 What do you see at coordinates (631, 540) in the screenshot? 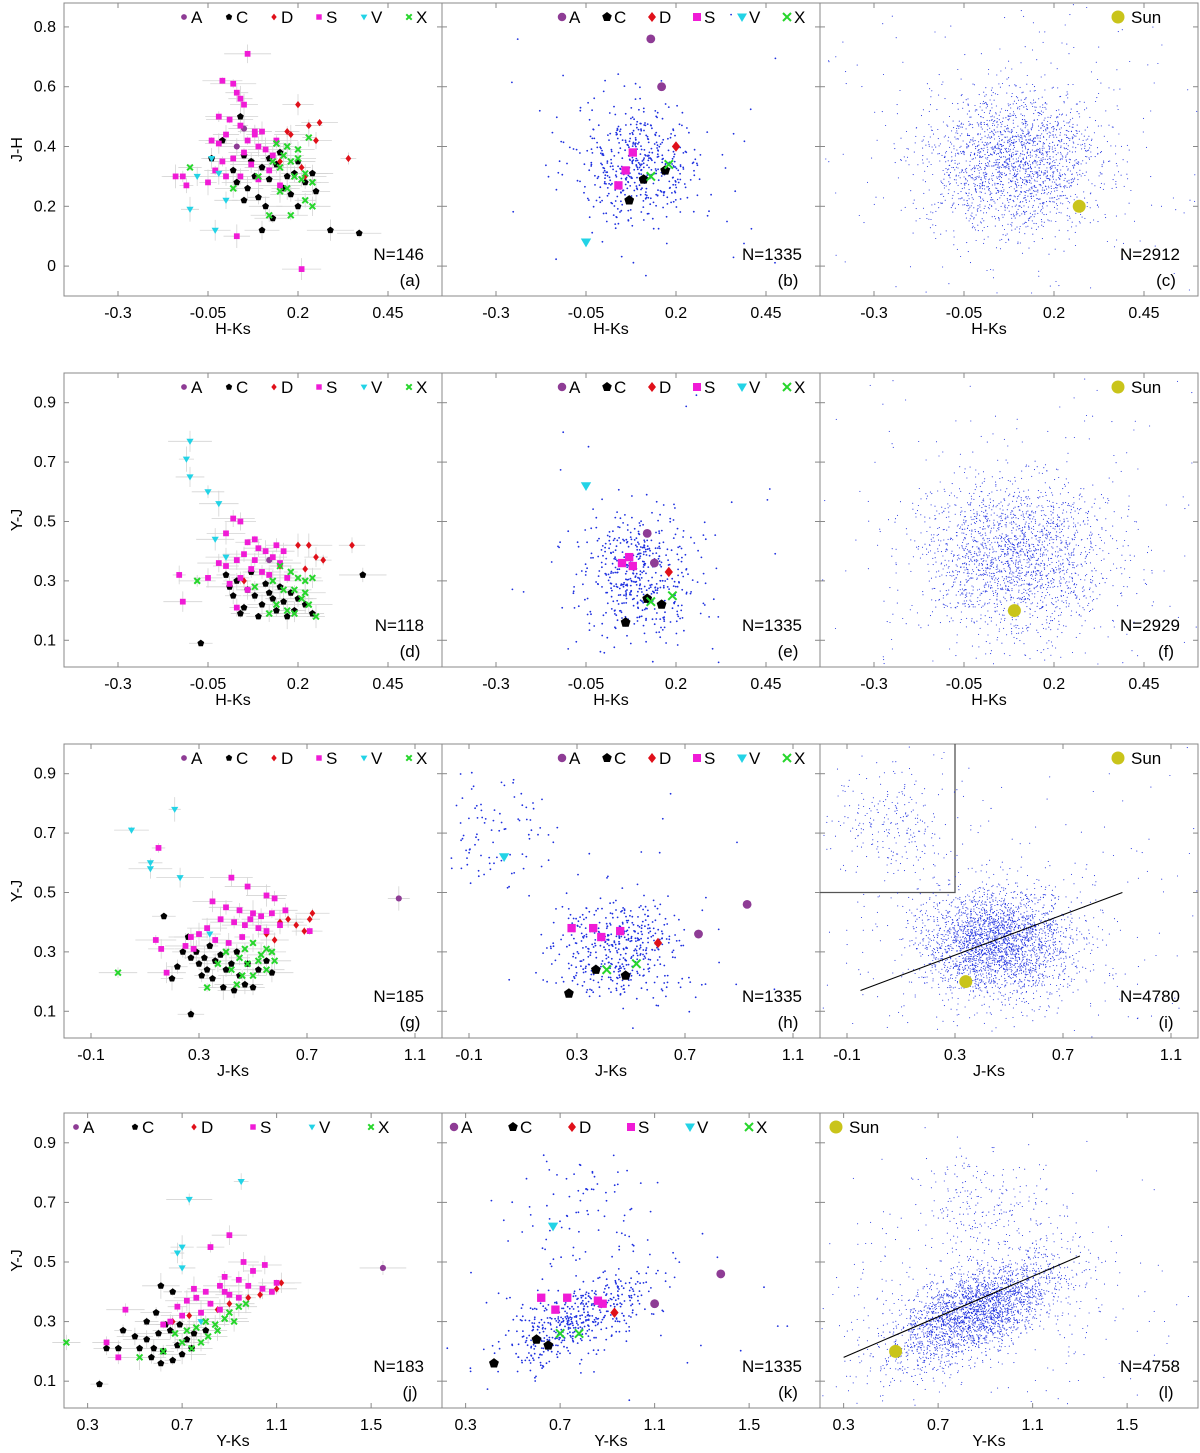
I see `panel-e: -0.3 -0.05 0.2 0.45H-KsA C D S V XN=1335(e)` at bounding box center [631, 540].